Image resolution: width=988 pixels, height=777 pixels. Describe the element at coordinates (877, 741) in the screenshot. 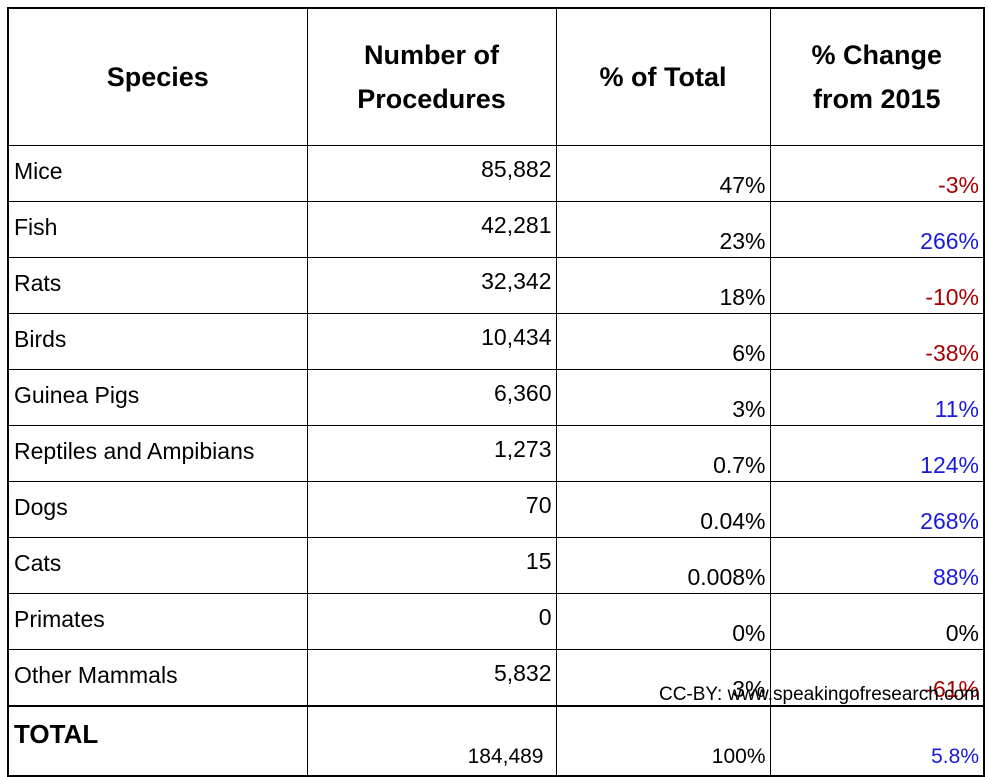

I see `cell: 5.8%` at that location.